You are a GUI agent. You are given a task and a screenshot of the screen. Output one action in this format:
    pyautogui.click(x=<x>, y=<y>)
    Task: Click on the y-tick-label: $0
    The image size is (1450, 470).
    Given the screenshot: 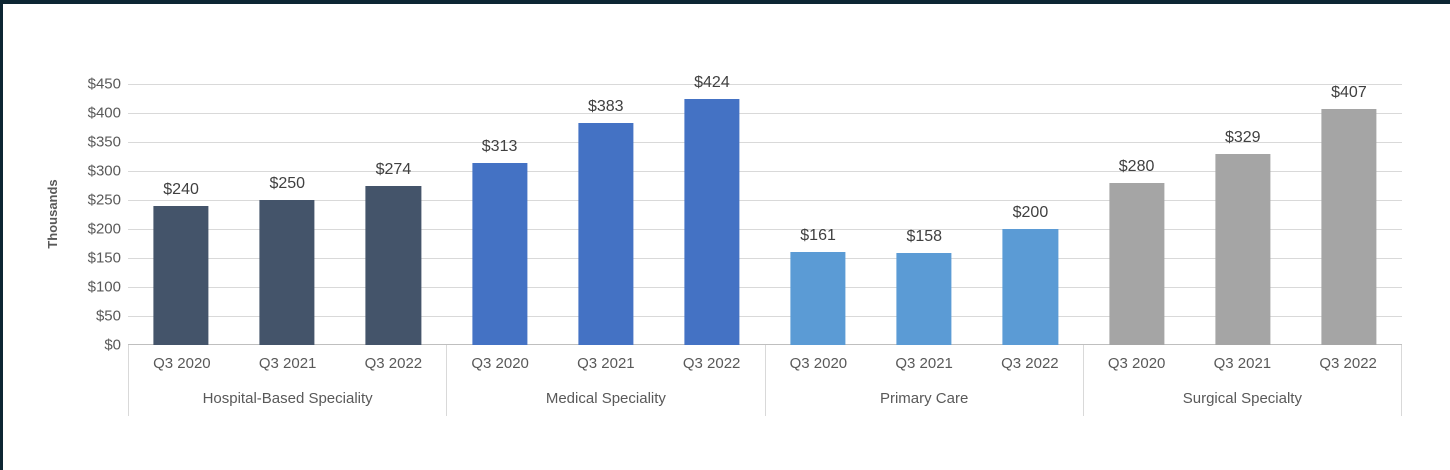 What is the action you would take?
    pyautogui.click(x=112, y=345)
    